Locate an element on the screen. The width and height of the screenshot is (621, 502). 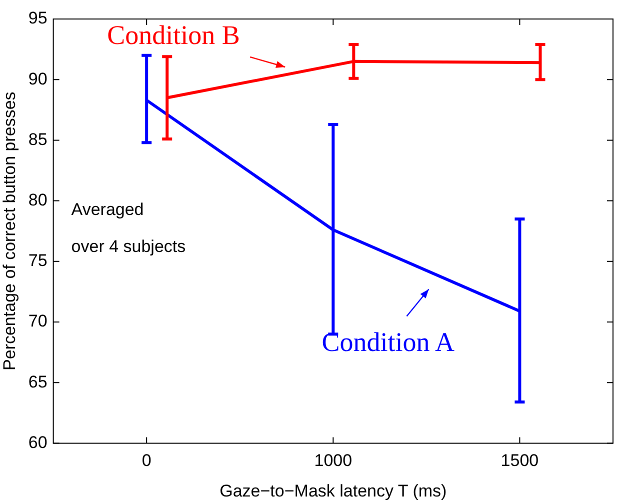
y-tick-label: 90 is located at coordinates (38, 78).